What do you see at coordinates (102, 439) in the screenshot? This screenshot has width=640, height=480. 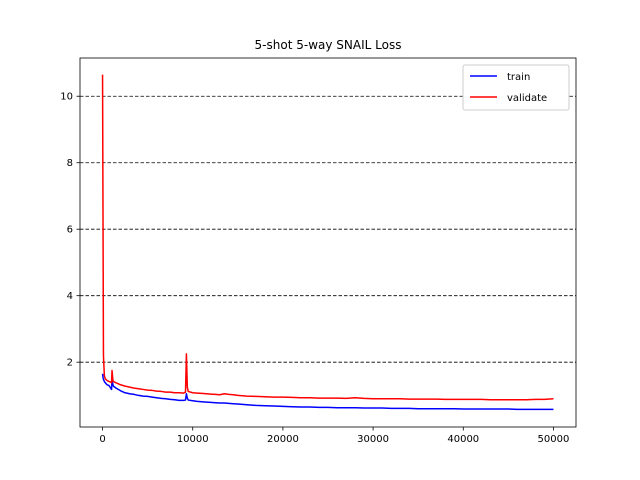 I see `x-tick-label: 0` at bounding box center [102, 439].